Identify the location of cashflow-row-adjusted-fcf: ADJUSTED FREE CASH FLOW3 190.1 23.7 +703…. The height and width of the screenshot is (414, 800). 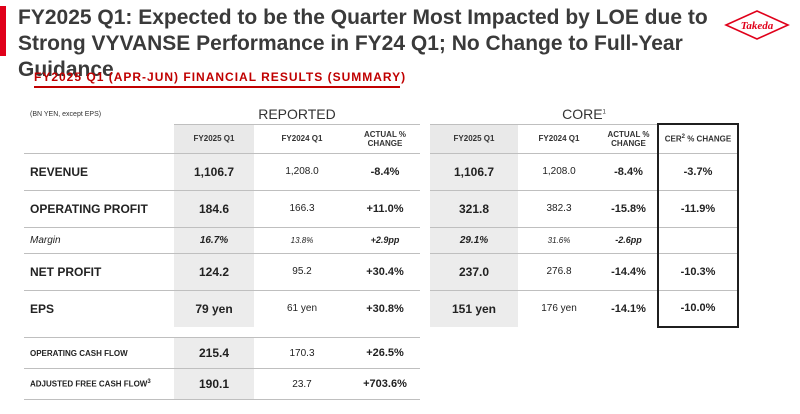
(222, 384).